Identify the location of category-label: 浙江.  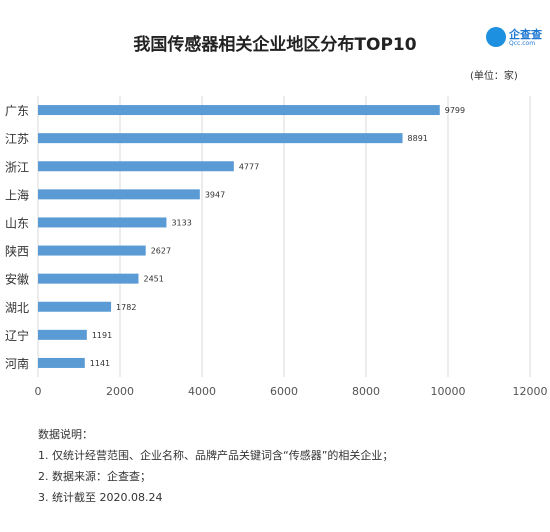
(17, 167).